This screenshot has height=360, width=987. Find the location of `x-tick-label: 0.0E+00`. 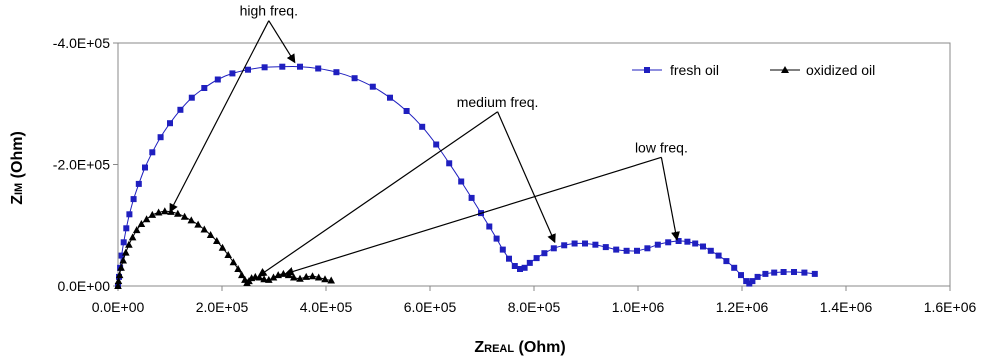

x-tick-label: 0.0E+00 is located at coordinates (118, 307).